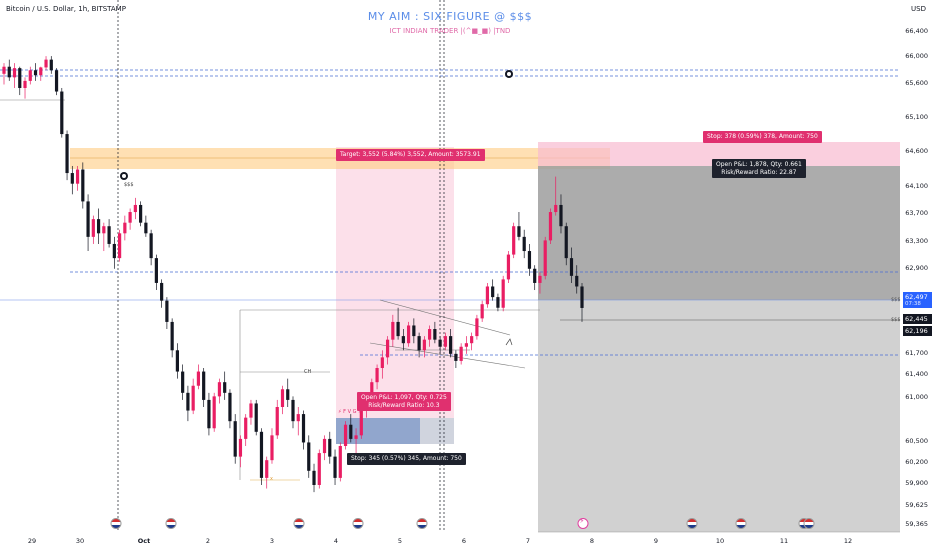  Describe the element at coordinates (917, 319) in the screenshot. I see `price-tag-level-1: 62,445` at that location.